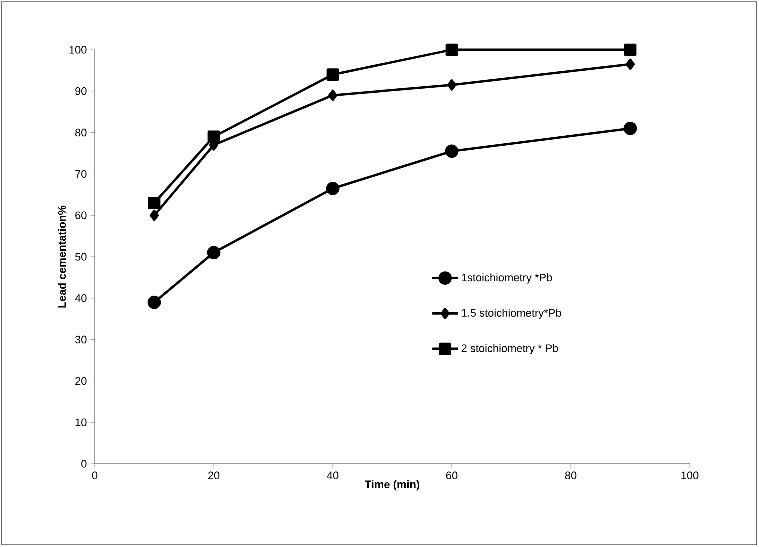 Image resolution: width=759 pixels, height=547 pixels. What do you see at coordinates (95, 476) in the screenshot?
I see `x-tick-label: 0` at bounding box center [95, 476].